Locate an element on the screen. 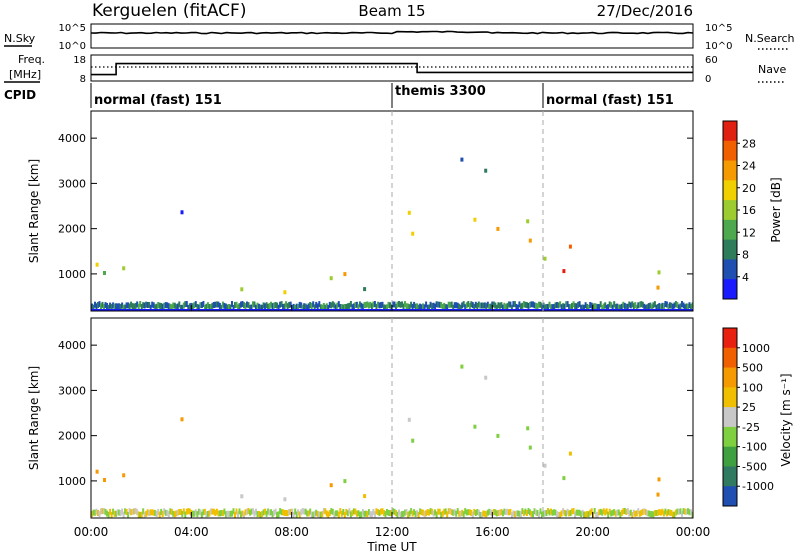 This screenshot has height=554, width=800. colorbar-tick-label: 12 is located at coordinates (749, 232).